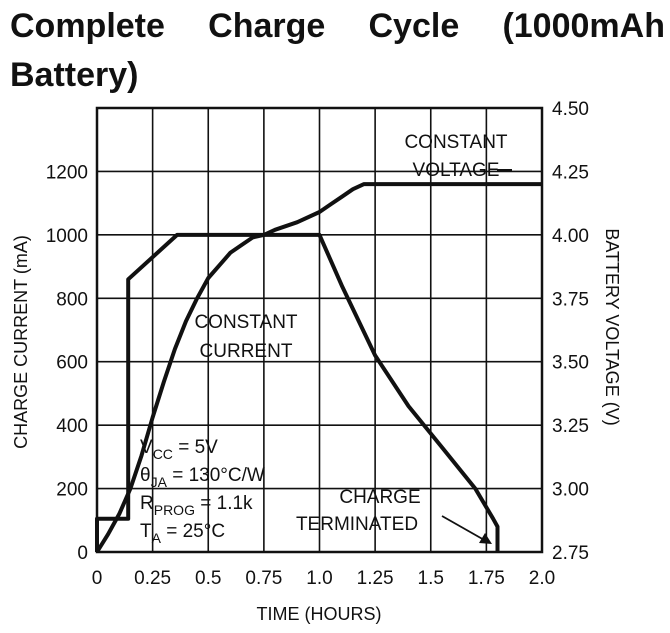  Describe the element at coordinates (570, 299) in the screenshot. I see `y-right-tick-label: 3.75` at that location.